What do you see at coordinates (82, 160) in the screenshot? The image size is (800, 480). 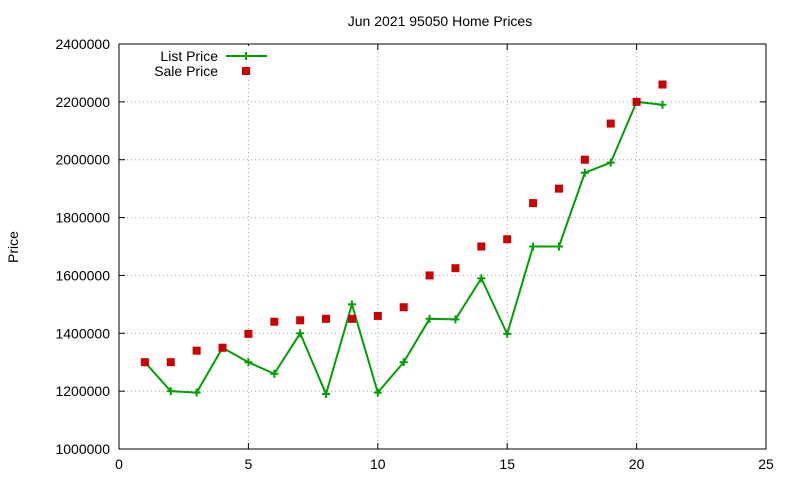 I see `y-tick-label: 2000000` at bounding box center [82, 160].